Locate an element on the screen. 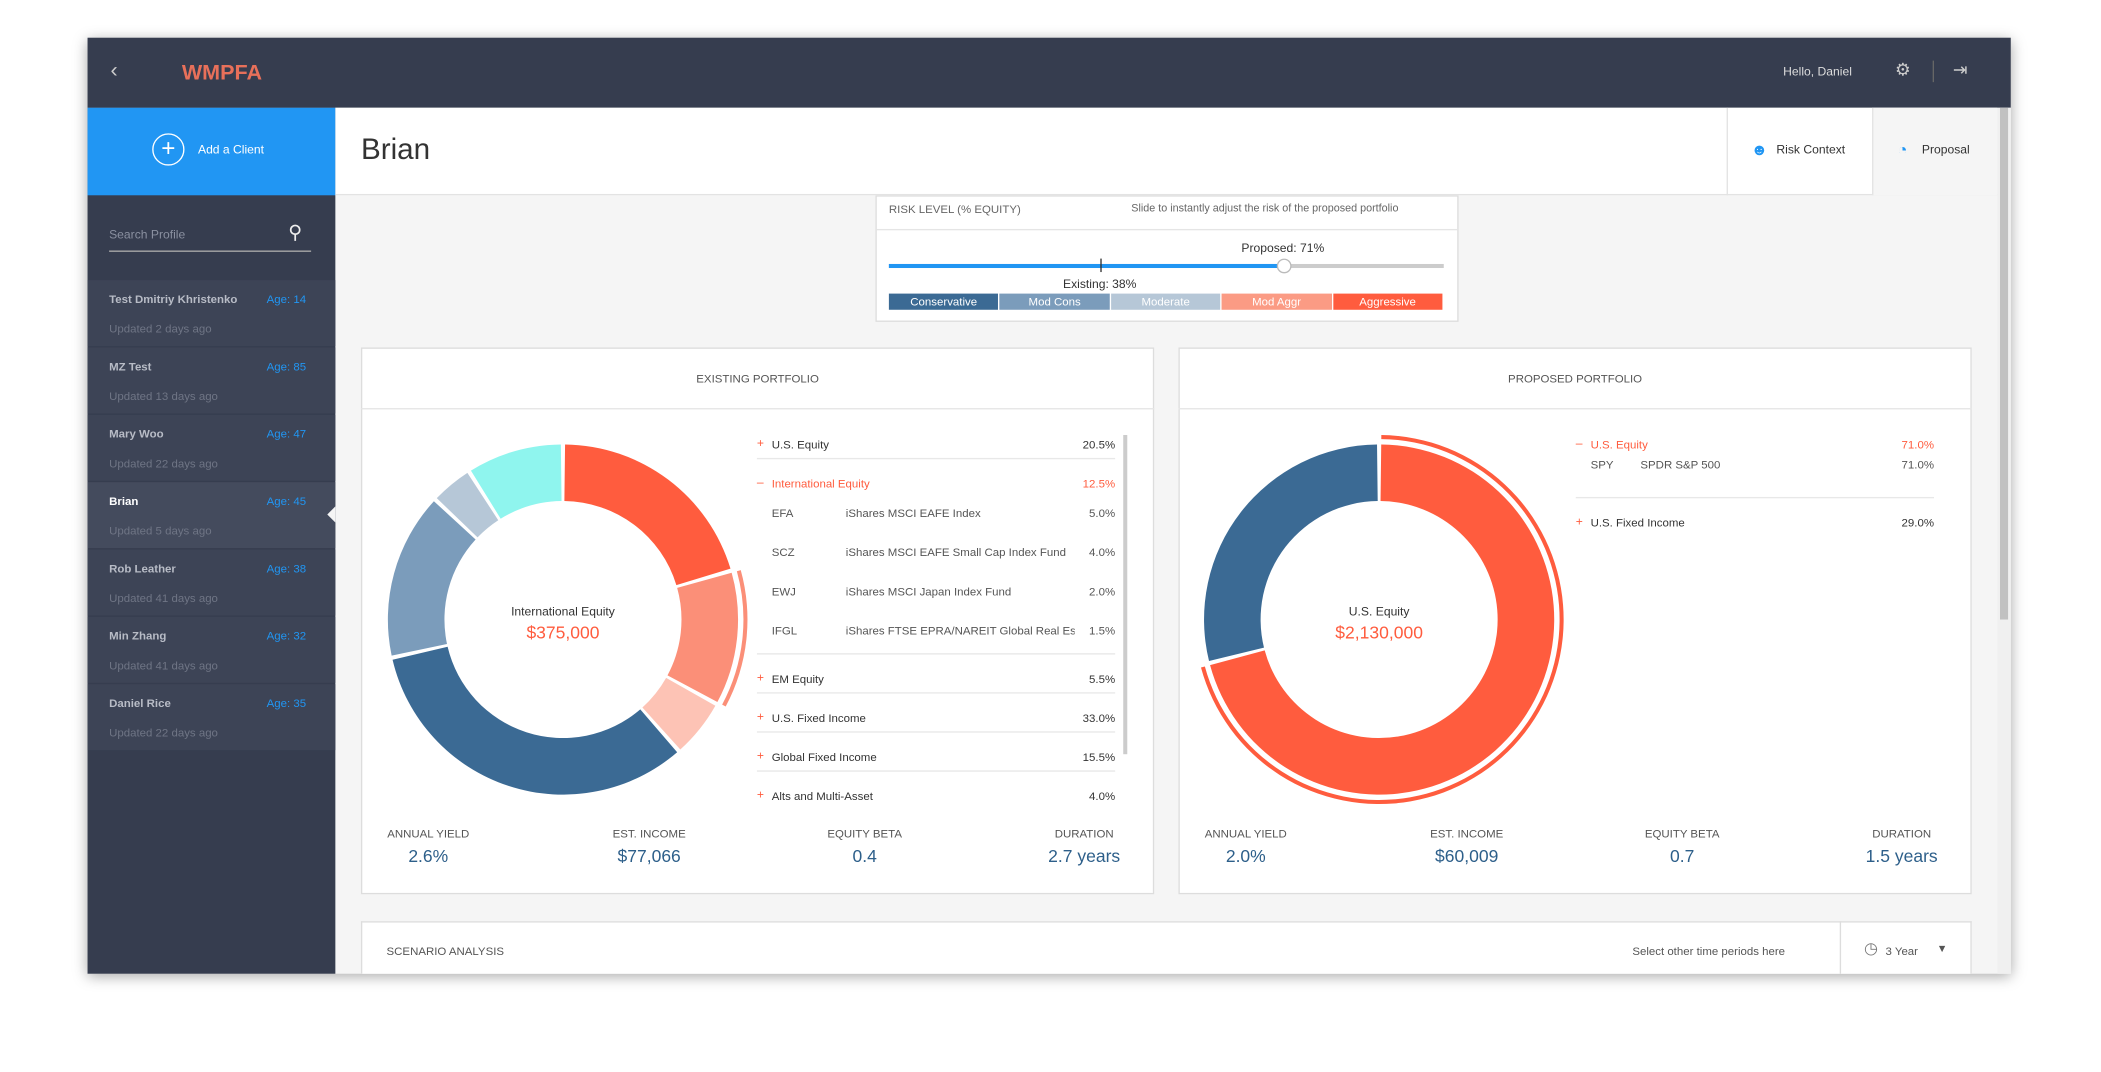 Image resolution: width=2101 pixels, height=1072 pixels. search-input: Search Profile is located at coordinates (147, 234).